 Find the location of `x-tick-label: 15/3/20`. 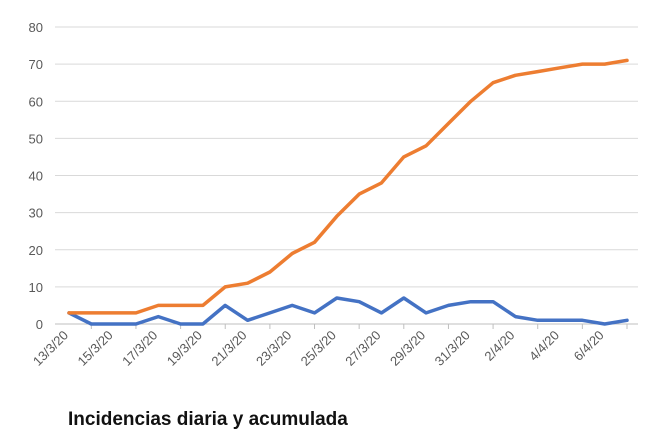

x-tick-label: 15/3/20 is located at coordinates (94, 348).